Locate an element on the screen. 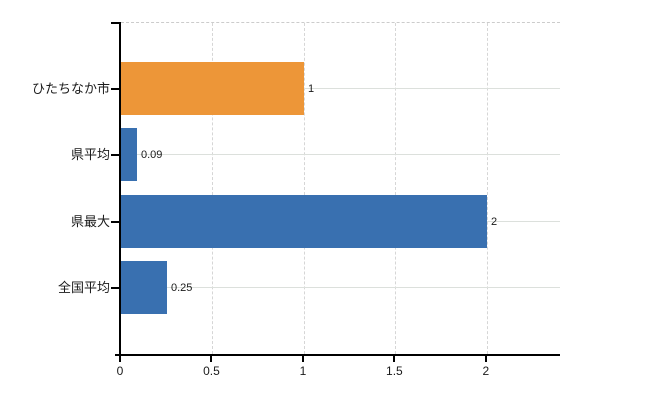  x-axis-tick-label: 1 is located at coordinates (303, 371).